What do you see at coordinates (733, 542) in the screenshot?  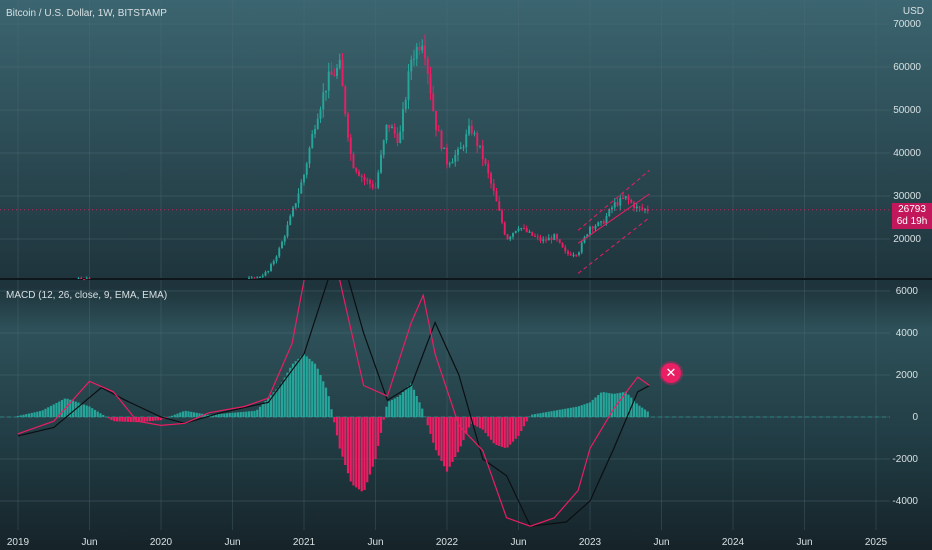 I see `x-tick-label: 2024` at bounding box center [733, 542].